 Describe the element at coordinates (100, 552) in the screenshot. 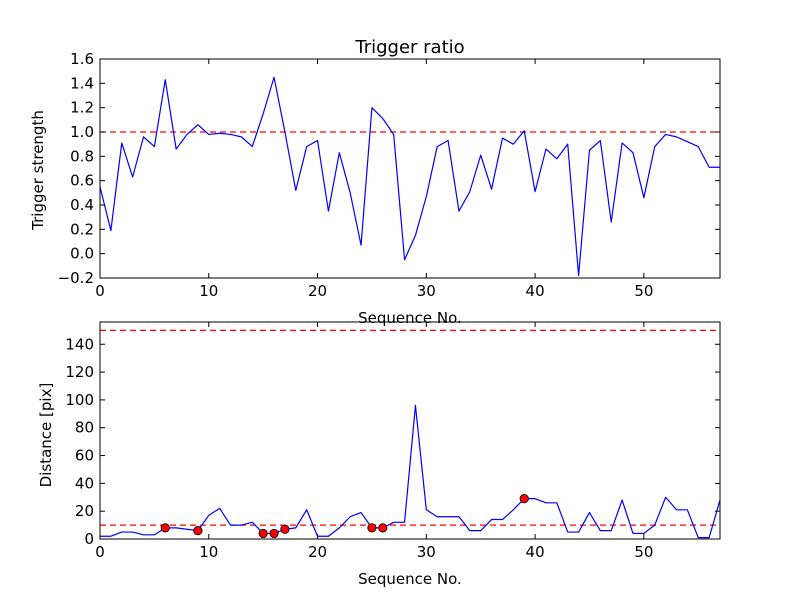

I see `bottom-x-tick-label: 0` at that location.